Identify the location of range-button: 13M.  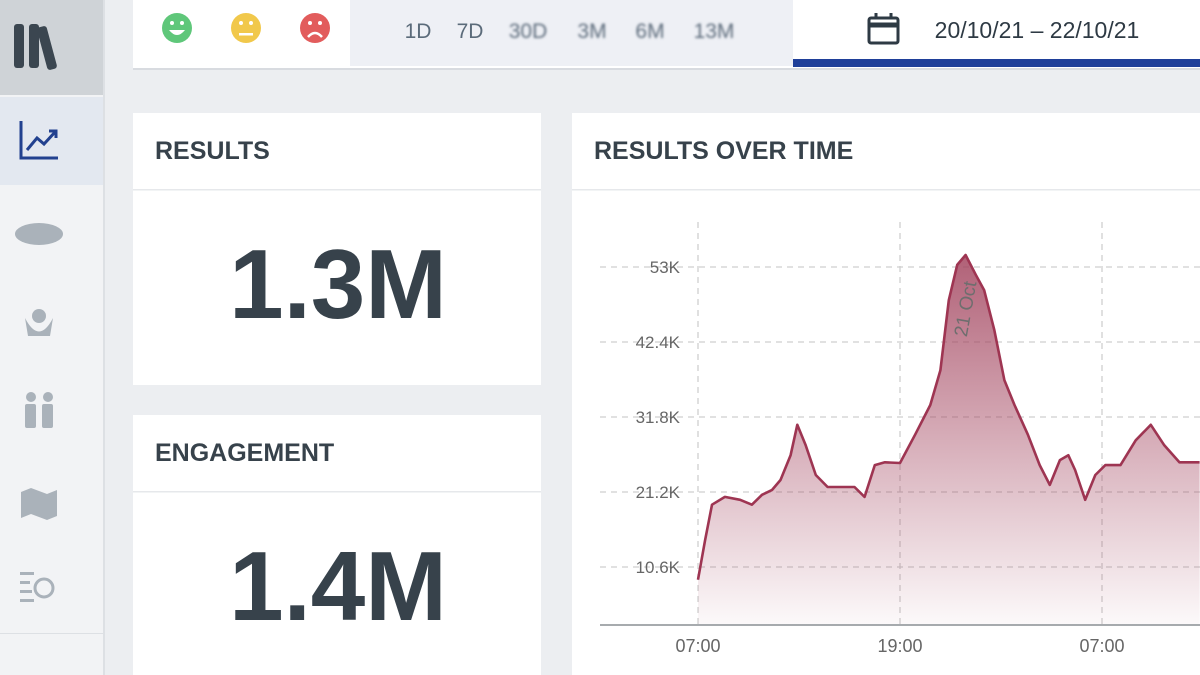
(714, 31).